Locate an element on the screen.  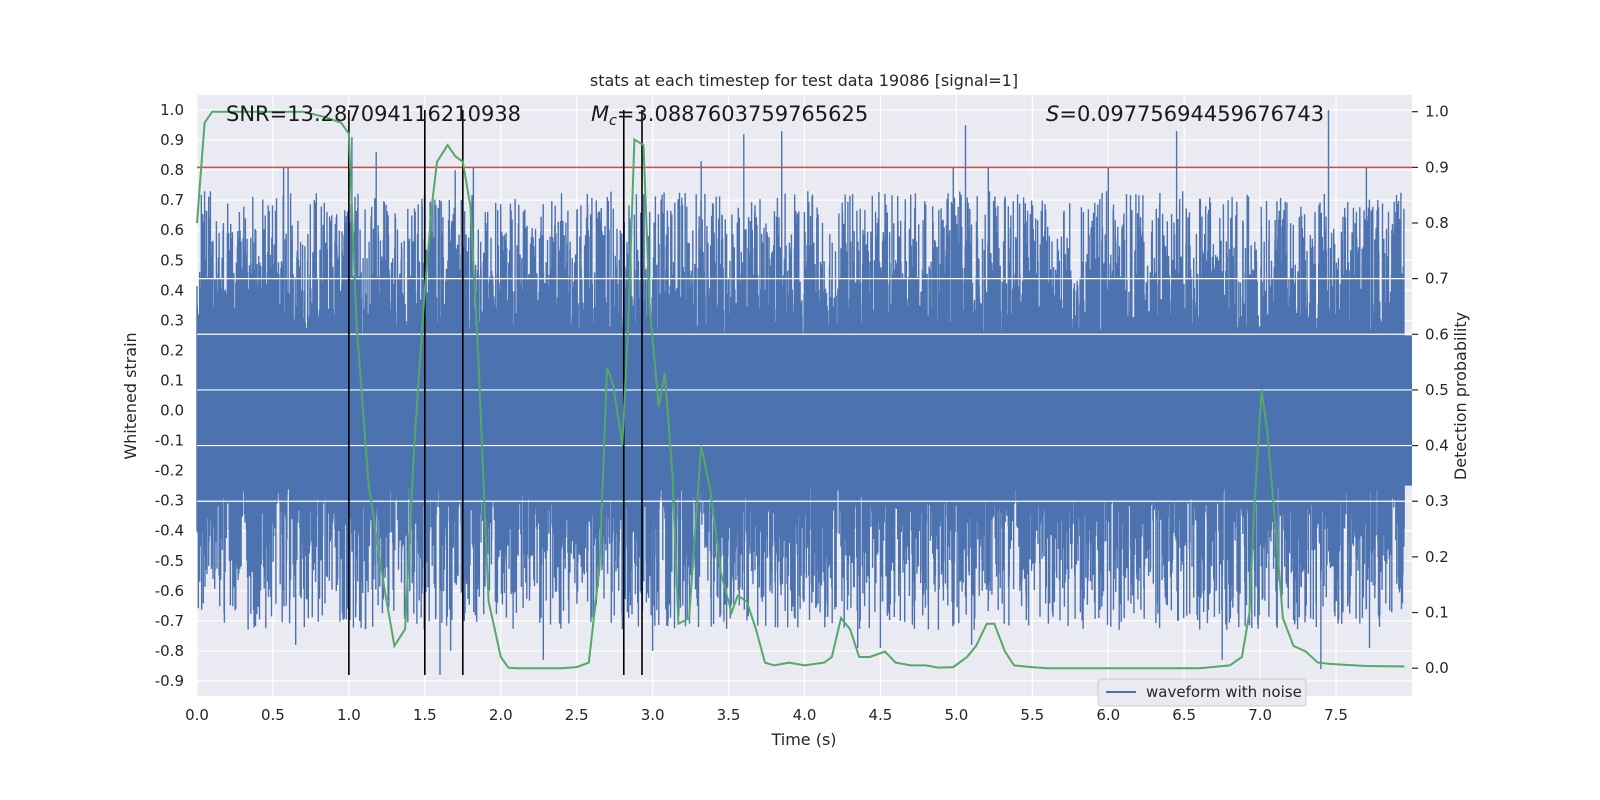
legend-box is located at coordinates (1202, 692).